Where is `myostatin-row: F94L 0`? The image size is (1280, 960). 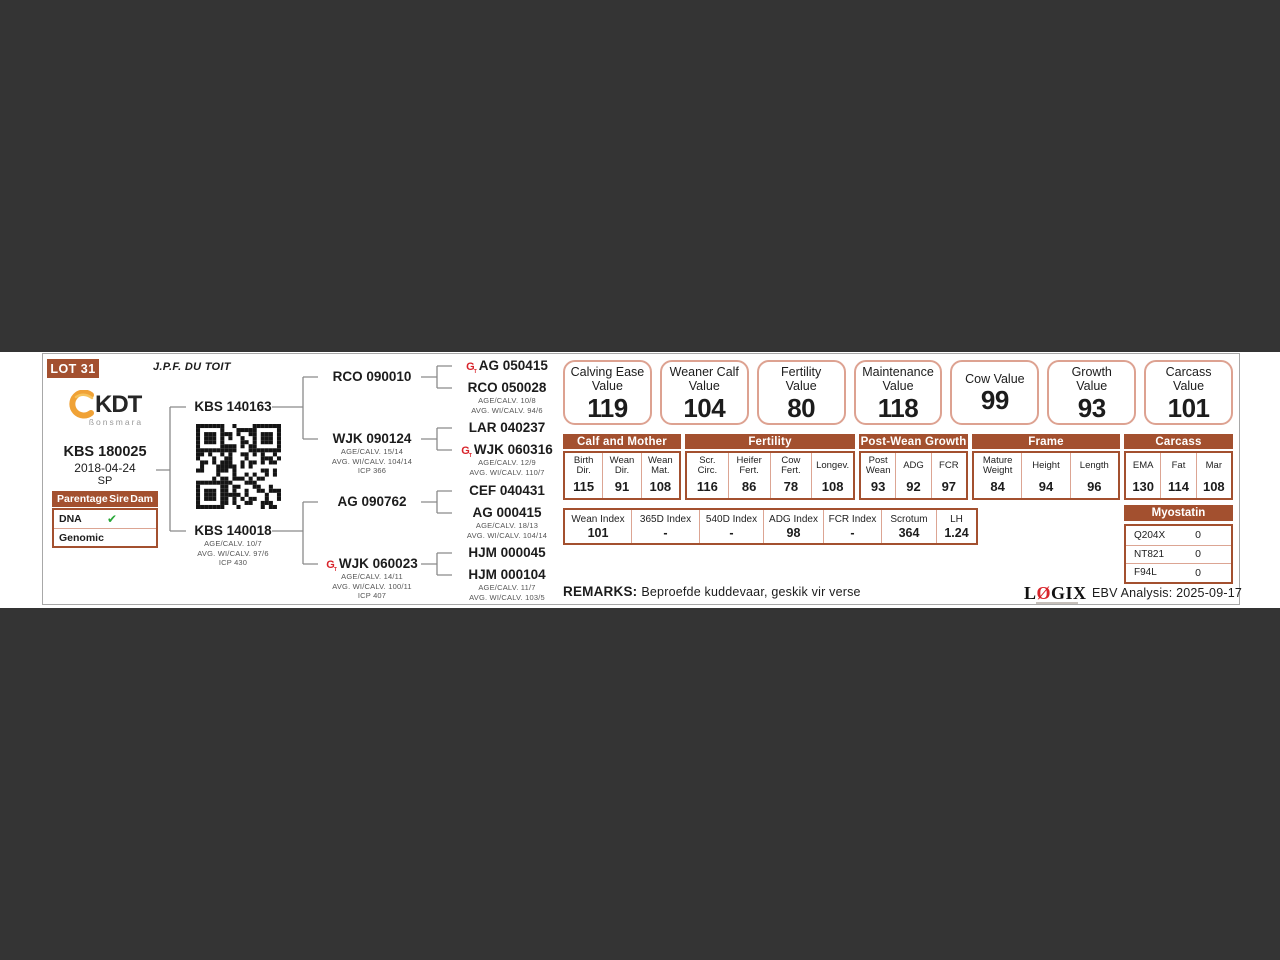
myostatin-row: F94L 0 is located at coordinates (1178, 572).